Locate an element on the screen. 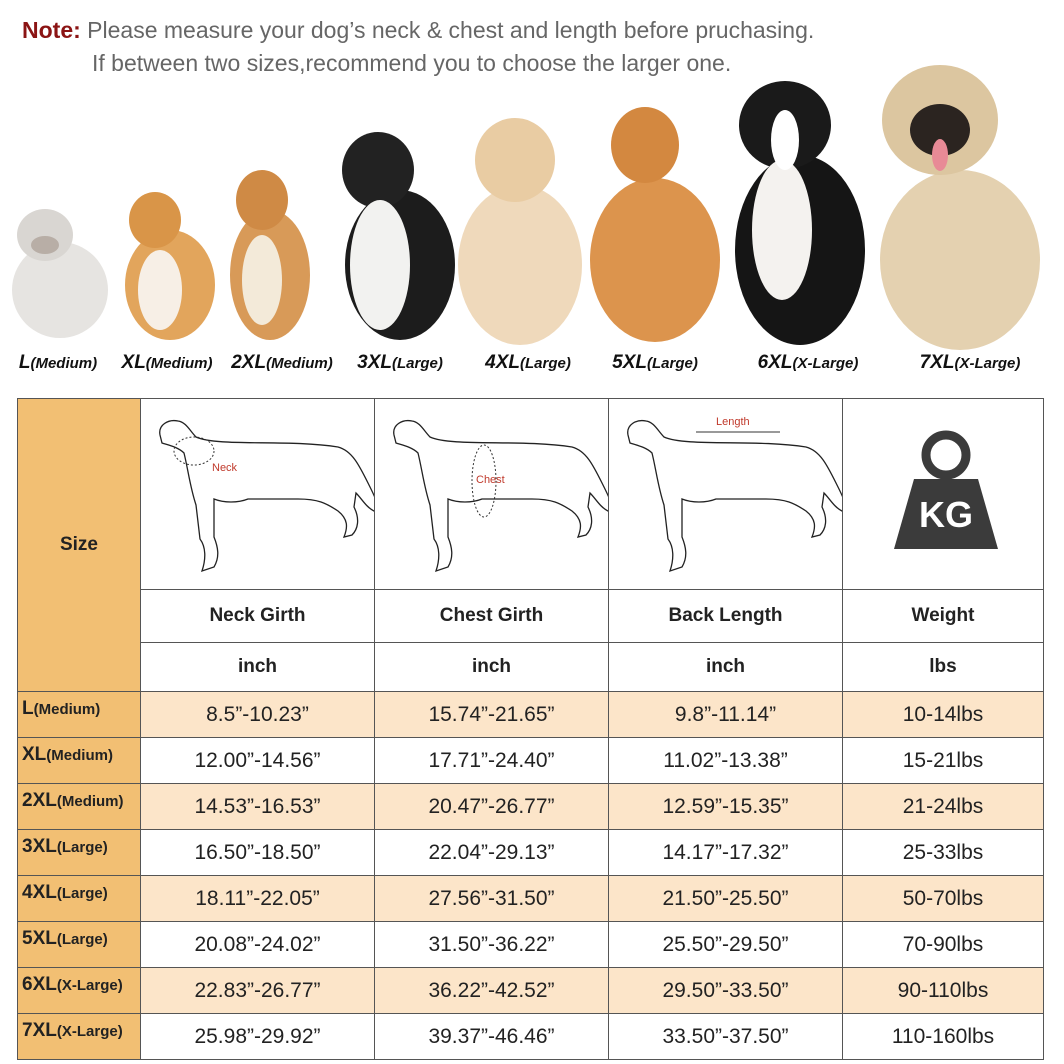  dog-size: 2XL is located at coordinates (249, 362).